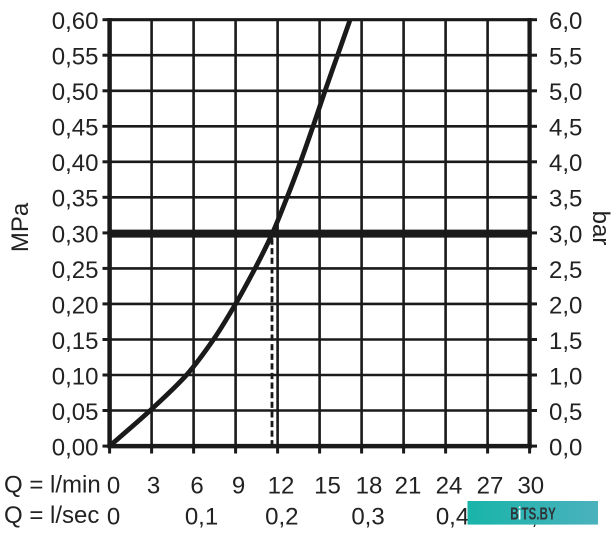 The width and height of the screenshot is (616, 536). Describe the element at coordinates (565, 270) in the screenshot. I see `svg-text: 2,5` at that location.